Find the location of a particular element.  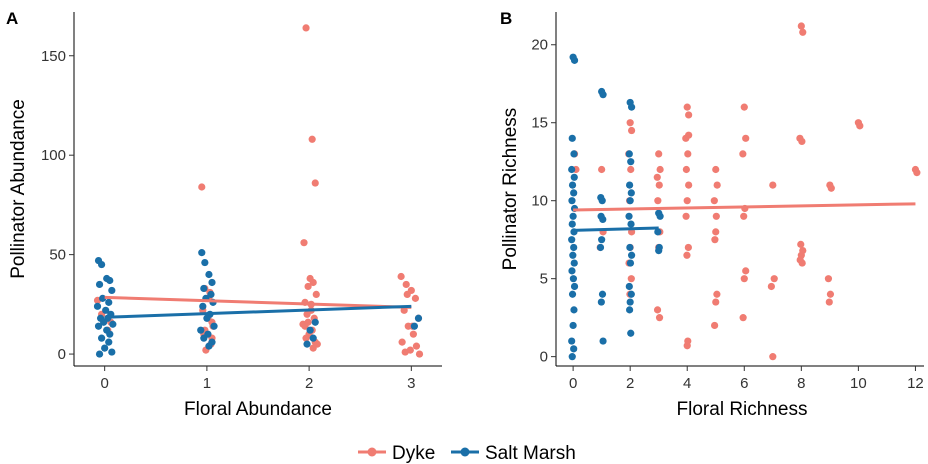

panel-a-y-tick-label: 100 is located at coordinates (53, 155).